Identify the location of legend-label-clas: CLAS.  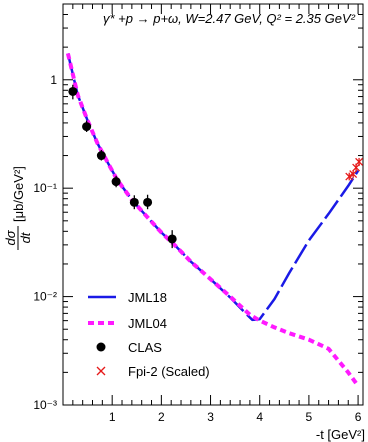
(145, 347).